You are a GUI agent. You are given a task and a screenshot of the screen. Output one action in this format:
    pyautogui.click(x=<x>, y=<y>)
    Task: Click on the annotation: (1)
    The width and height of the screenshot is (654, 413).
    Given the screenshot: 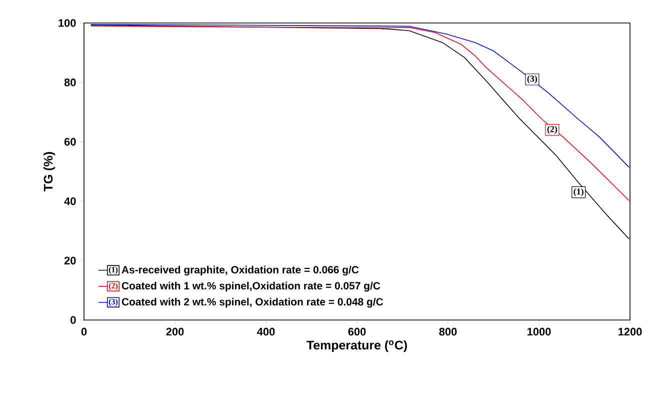 What is the action you would take?
    pyautogui.click(x=579, y=192)
    